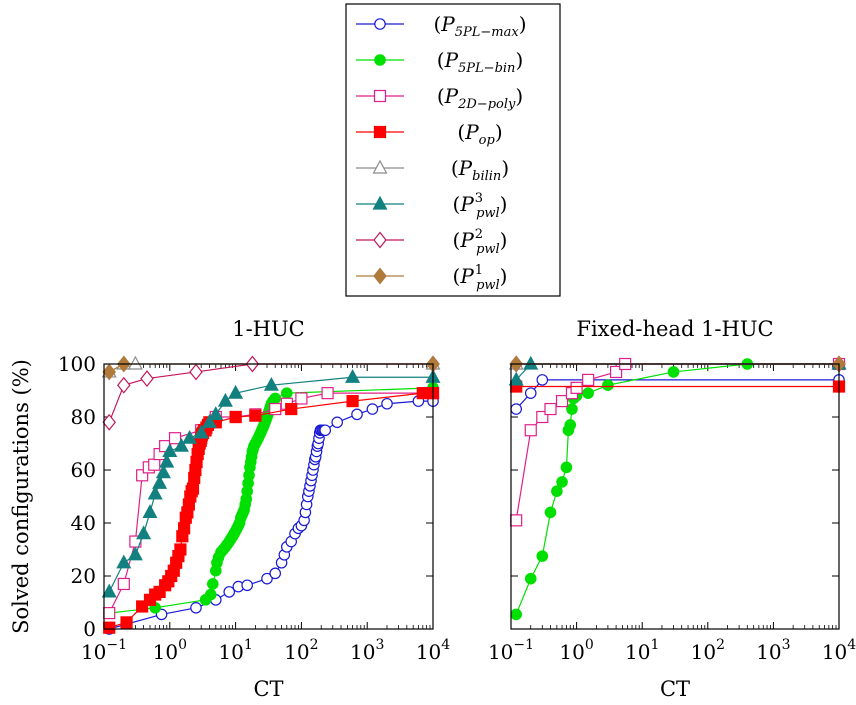 The width and height of the screenshot is (856, 705). Describe the element at coordinates (642, 650) in the screenshot. I see `x-tick-label: 10¹` at that location.